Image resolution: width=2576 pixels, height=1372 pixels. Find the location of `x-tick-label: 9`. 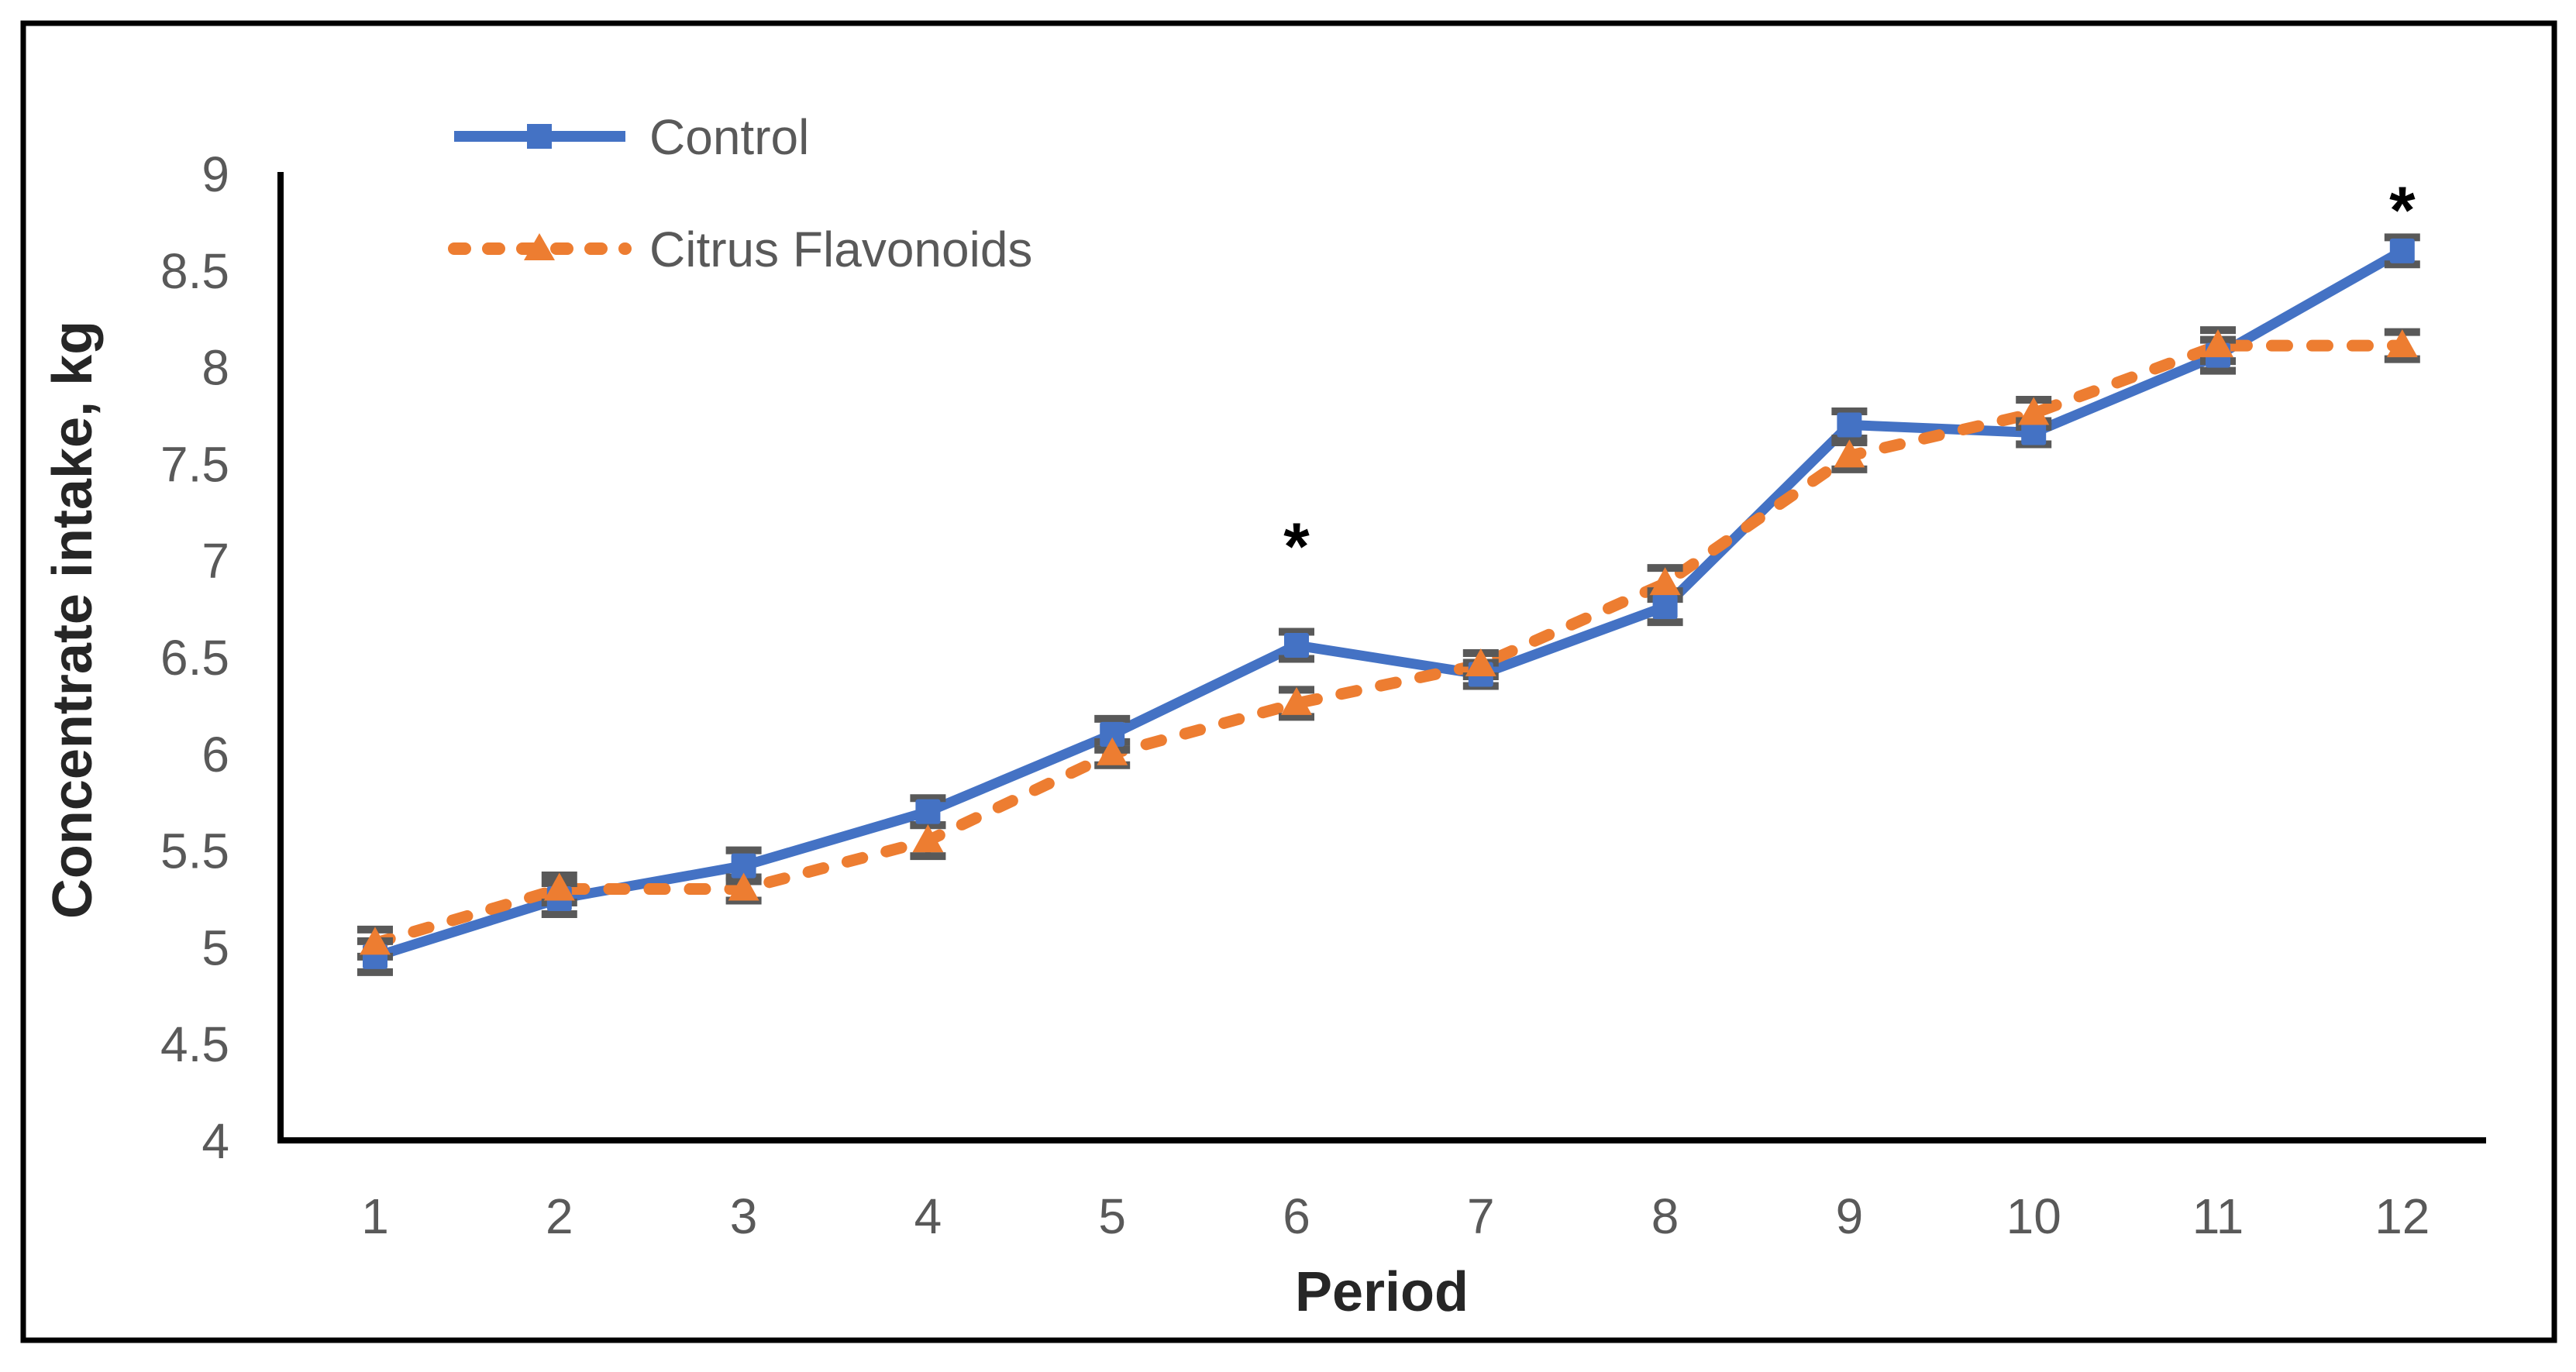

x-tick-label: 9 is located at coordinates (1850, 1216).